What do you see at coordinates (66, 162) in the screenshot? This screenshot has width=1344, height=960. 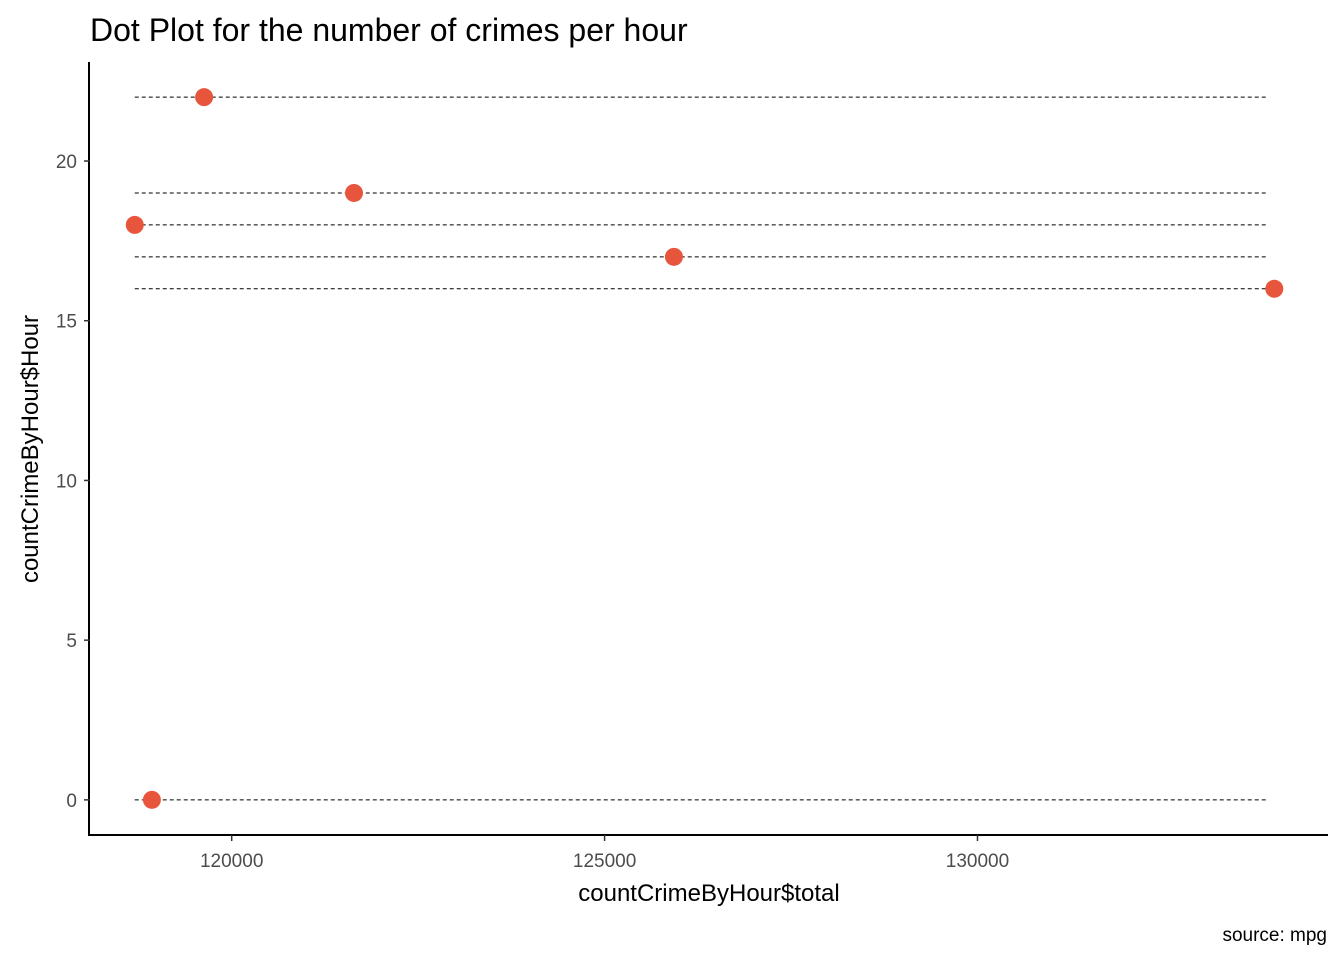 I see `y-tick-label: 20` at bounding box center [66, 162].